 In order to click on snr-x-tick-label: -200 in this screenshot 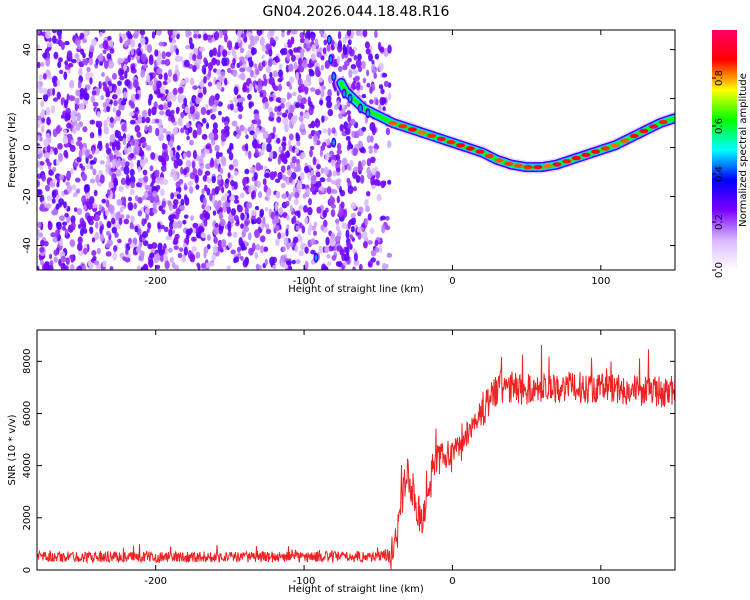, I will do `click(155, 581)`.